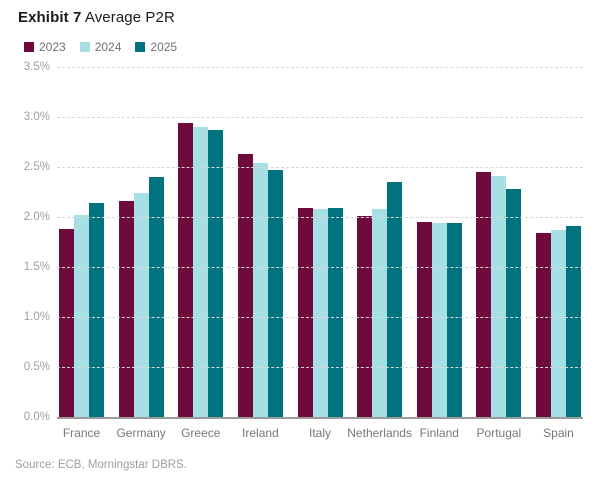 This screenshot has height=493, width=613. I want to click on bar-group-france, so click(81, 310).